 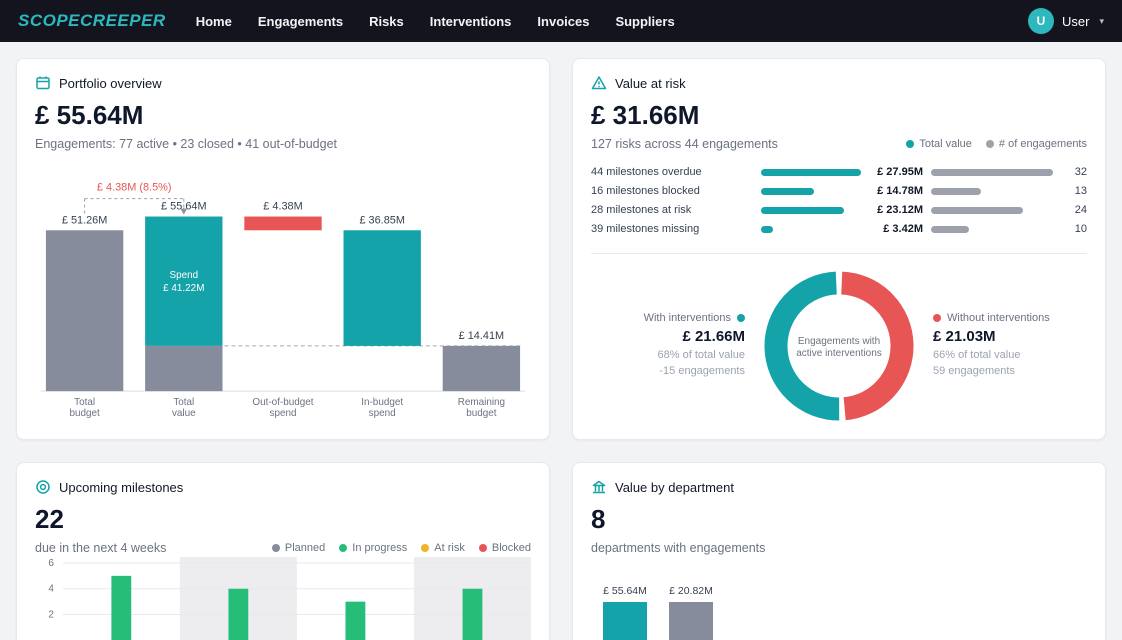 What do you see at coordinates (1080, 191) in the screenshot?
I see `risk-count: 13` at bounding box center [1080, 191].